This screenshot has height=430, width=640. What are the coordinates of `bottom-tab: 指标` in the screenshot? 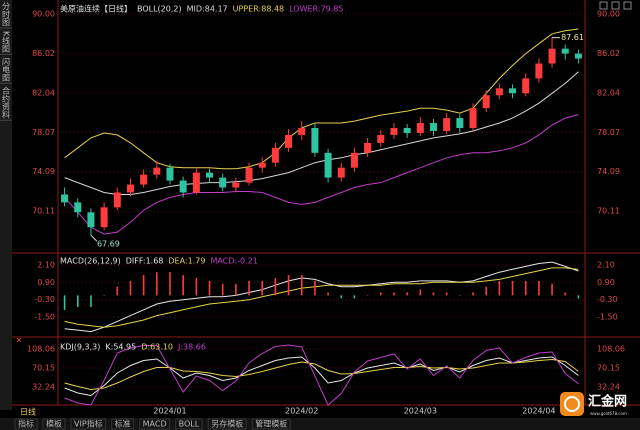 It's located at (26, 424).